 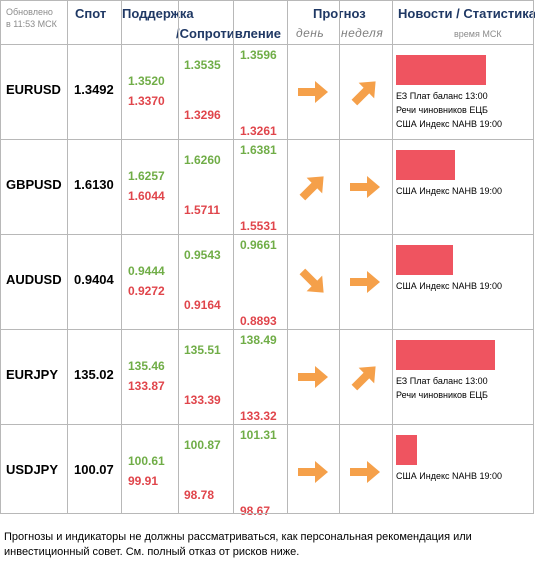 I want to click on day-header: день, so click(x=310, y=33).